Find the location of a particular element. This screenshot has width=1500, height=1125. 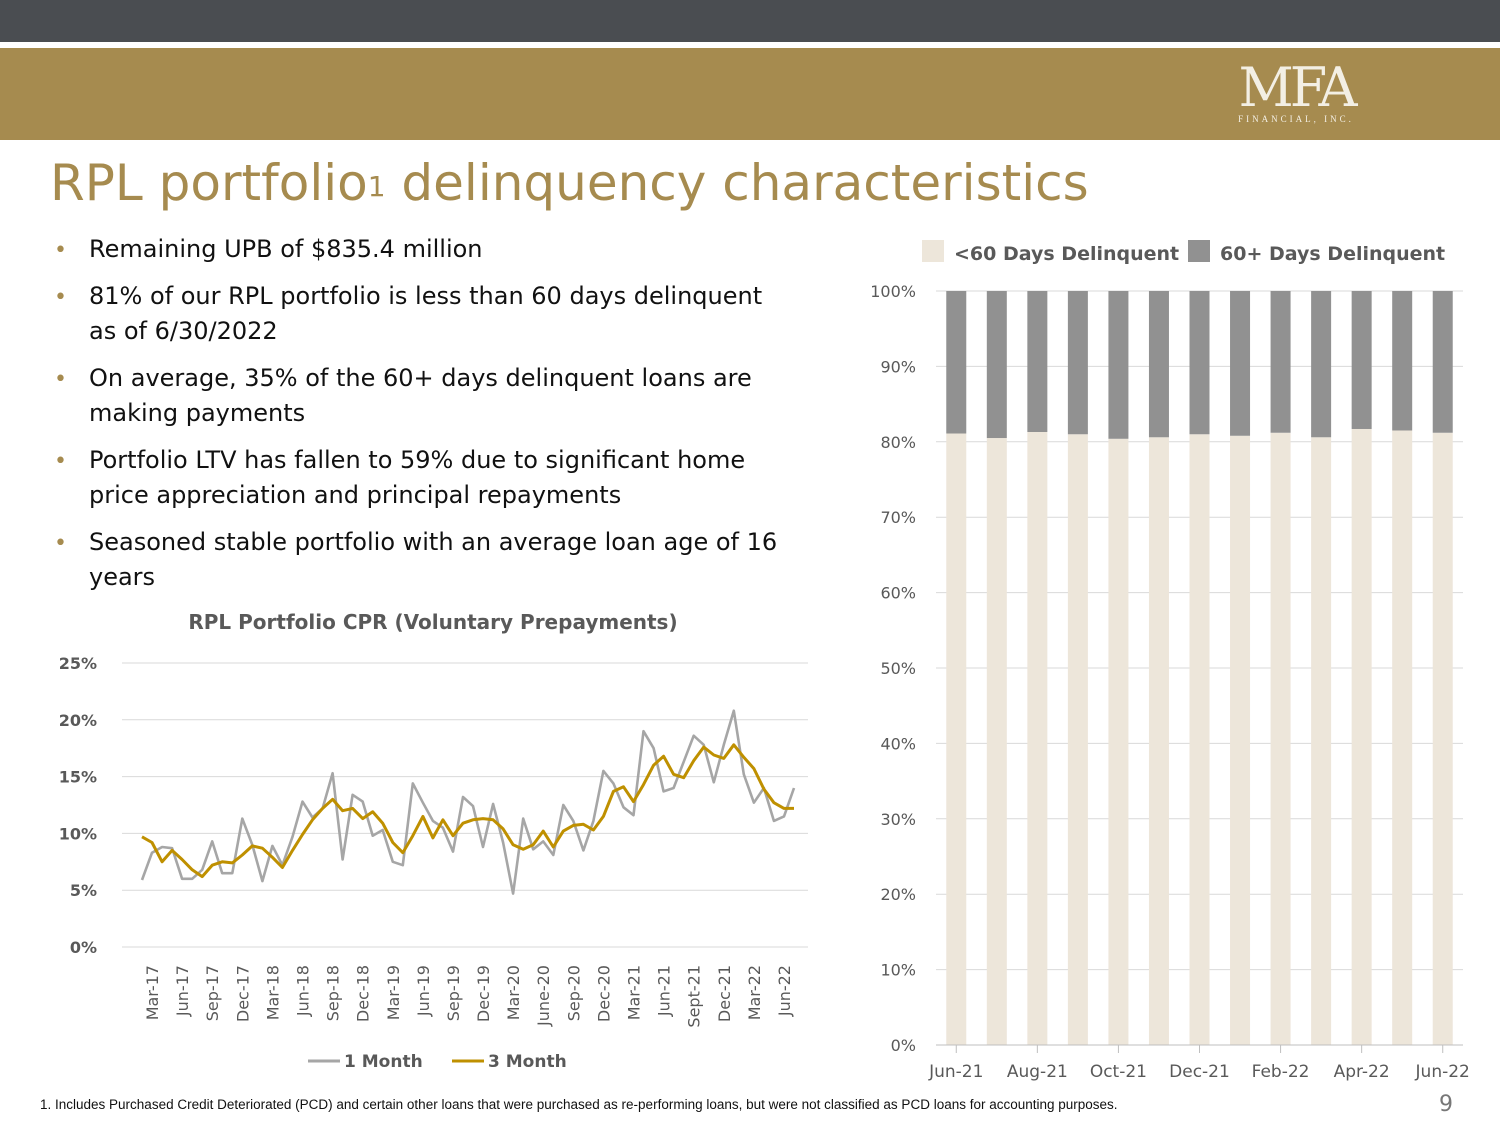

series-line-3-month is located at coordinates (467, 811).